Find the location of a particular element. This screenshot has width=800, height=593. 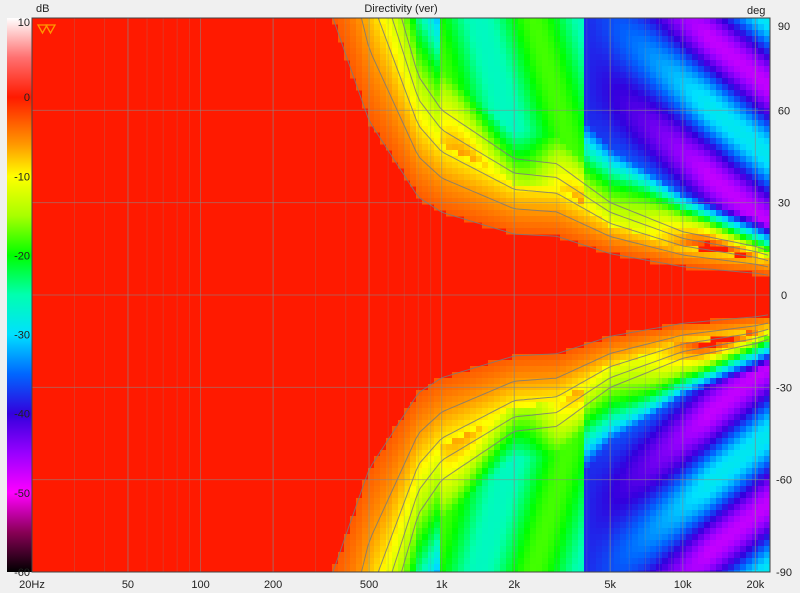

x-tick-label: 2k is located at coordinates (514, 585).